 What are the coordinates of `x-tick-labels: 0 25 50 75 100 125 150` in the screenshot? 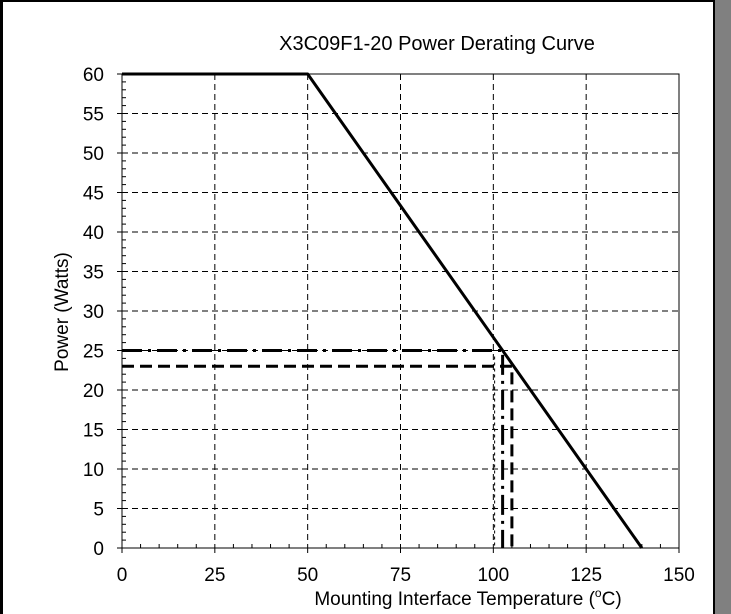 It's located at (406, 575).